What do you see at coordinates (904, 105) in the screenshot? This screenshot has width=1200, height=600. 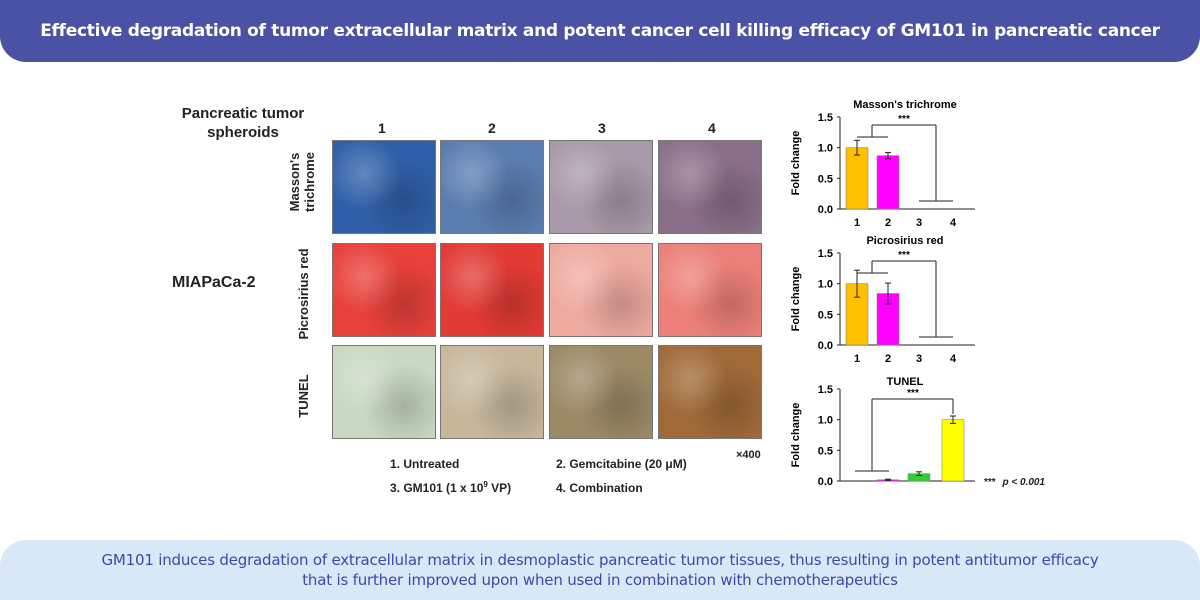 I see `chart-title: Masson's trichrome` at bounding box center [904, 105].